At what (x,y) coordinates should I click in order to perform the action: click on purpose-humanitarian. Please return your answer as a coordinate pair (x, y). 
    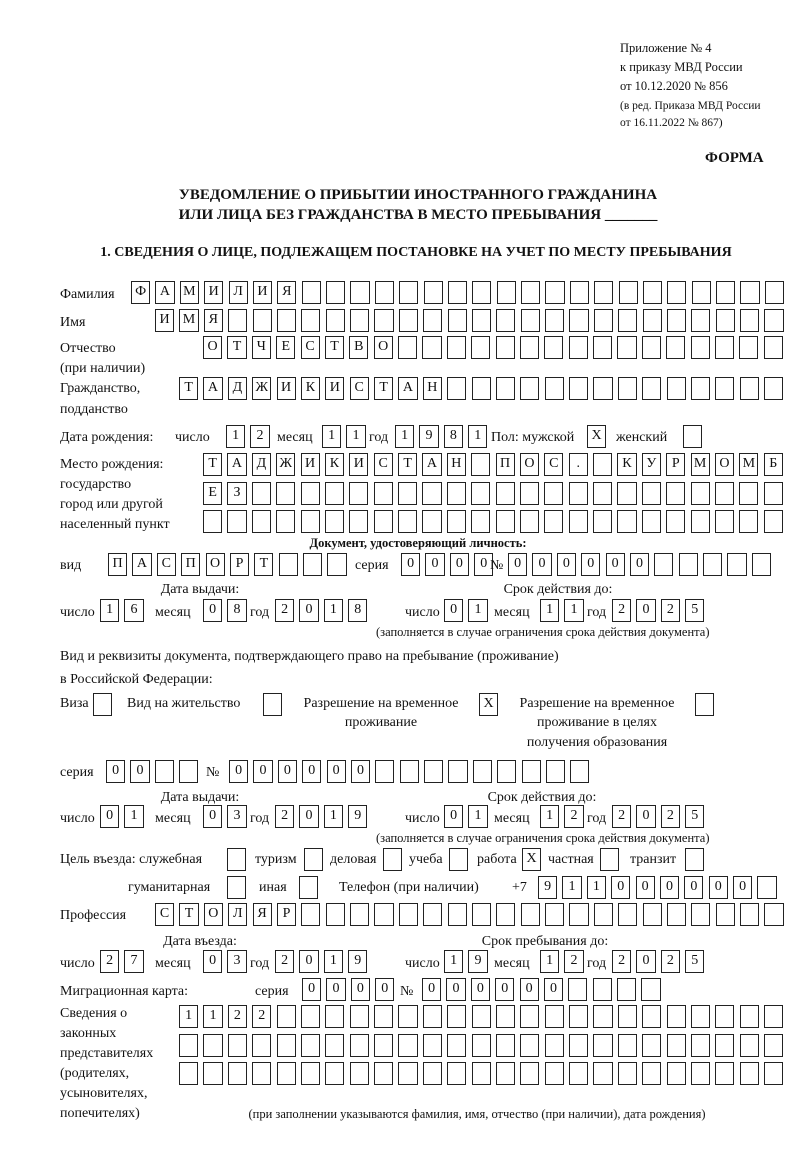
    Looking at the image, I should click on (237, 887).